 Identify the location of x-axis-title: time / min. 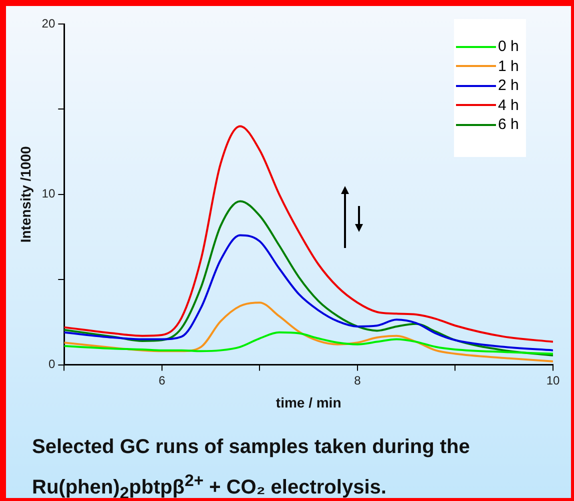
(309, 402).